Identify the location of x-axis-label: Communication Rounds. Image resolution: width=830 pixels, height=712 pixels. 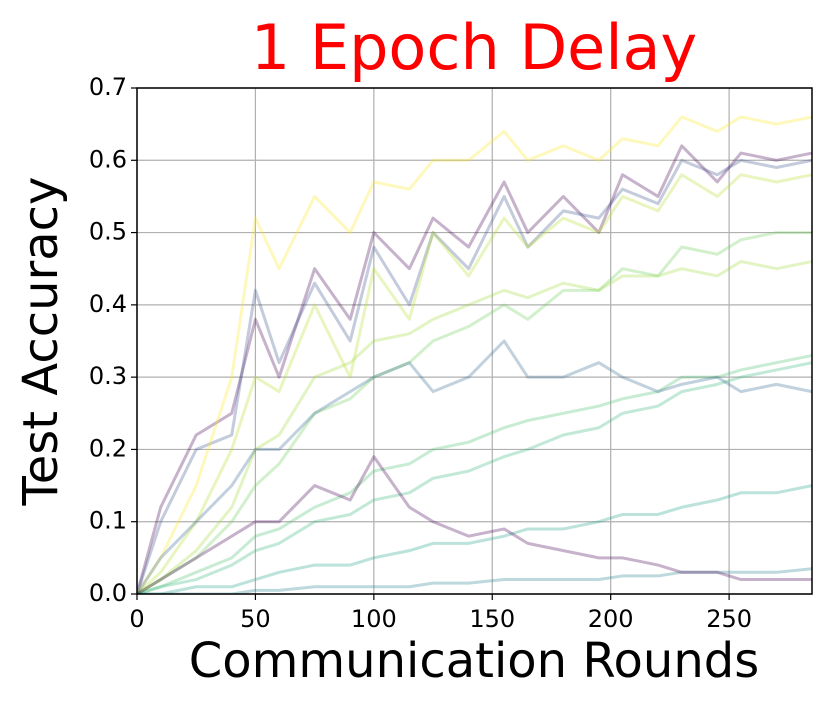
(474, 661).